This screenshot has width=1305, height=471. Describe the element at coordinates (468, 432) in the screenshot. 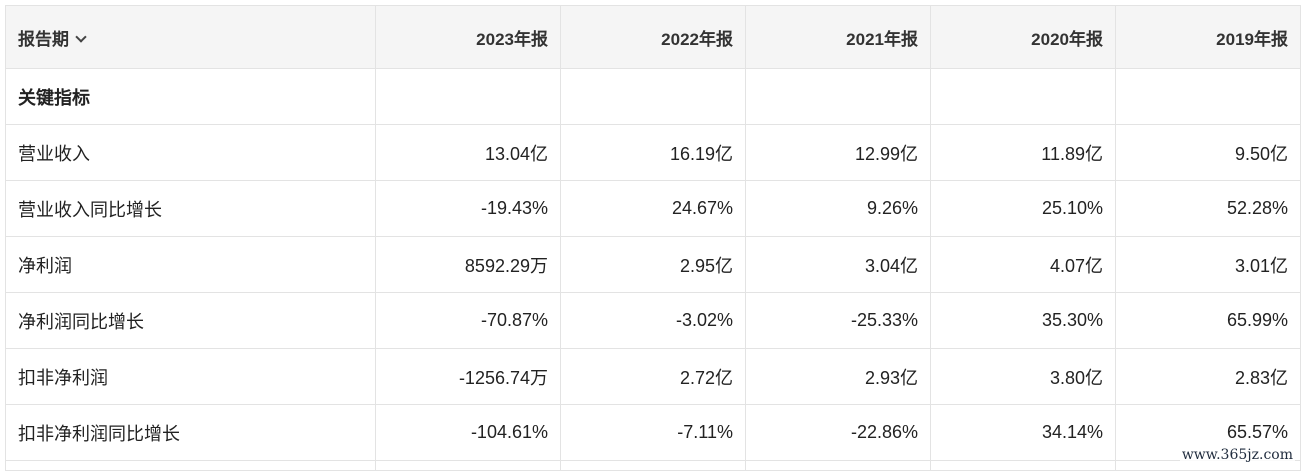

I see `value-cell: -104.61%` at that location.